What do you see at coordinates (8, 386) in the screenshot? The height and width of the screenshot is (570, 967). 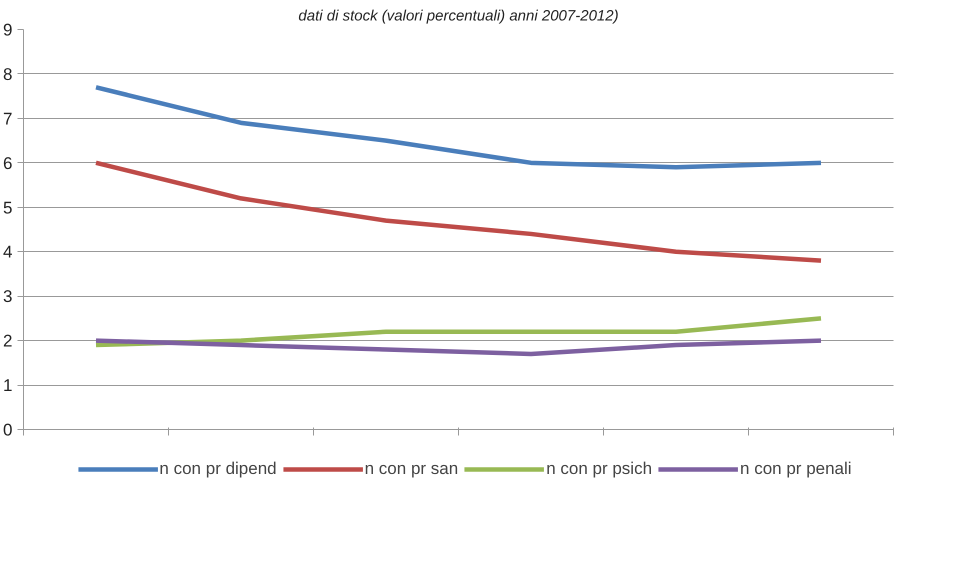 I see `y-tick-label: 1` at bounding box center [8, 386].